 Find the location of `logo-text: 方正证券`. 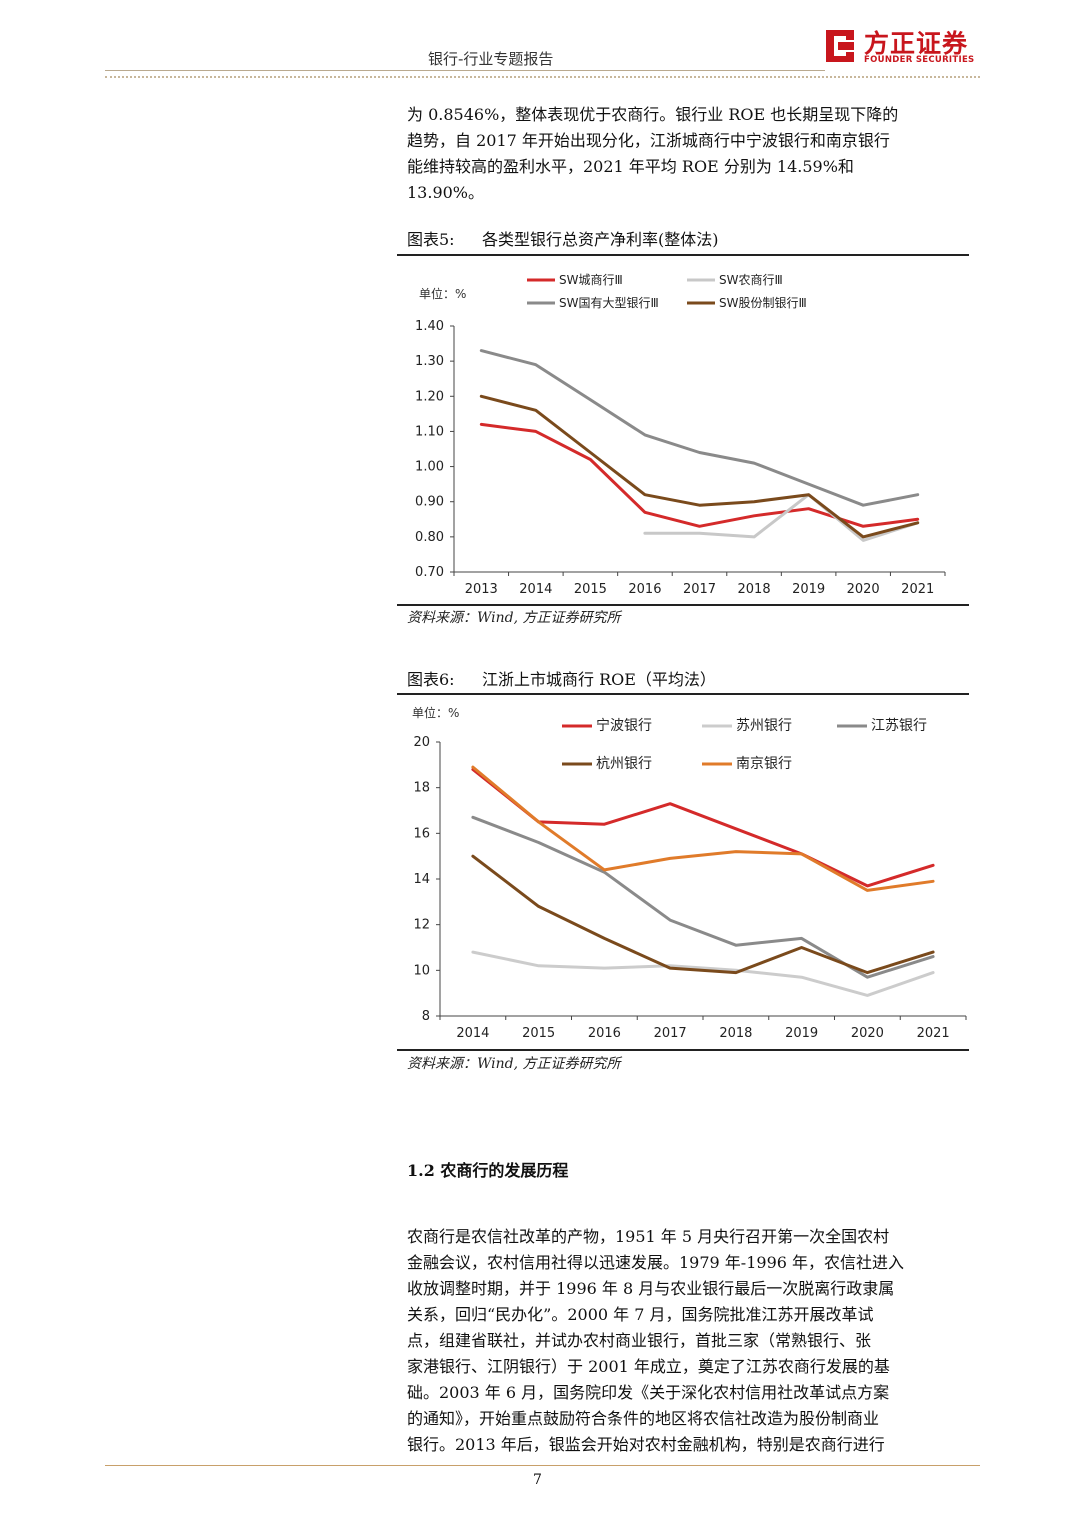

logo-text: 方正证券 is located at coordinates (916, 43).